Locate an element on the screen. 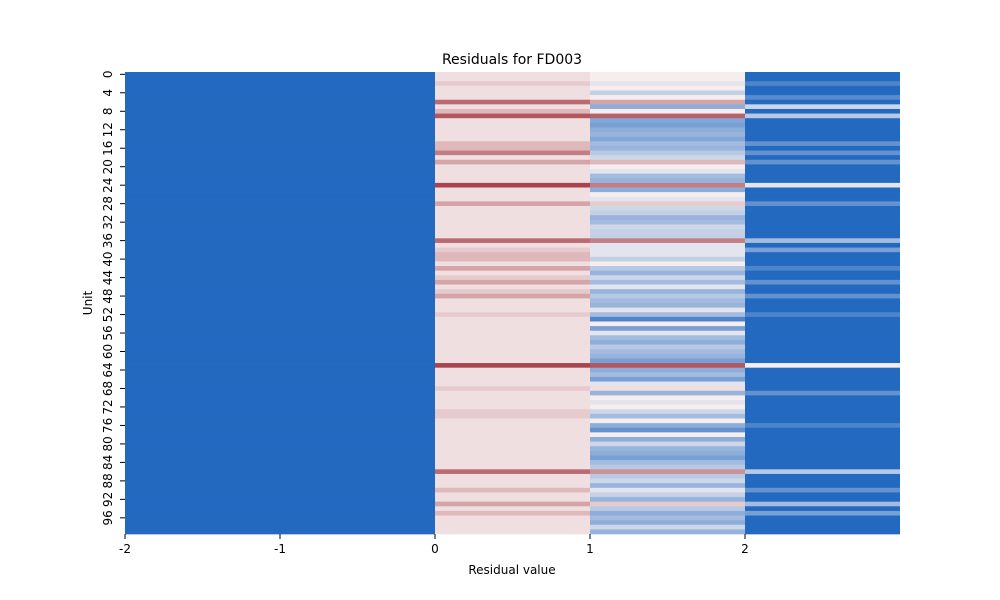  chart-title: Residuals for FD003 is located at coordinates (512, 60).